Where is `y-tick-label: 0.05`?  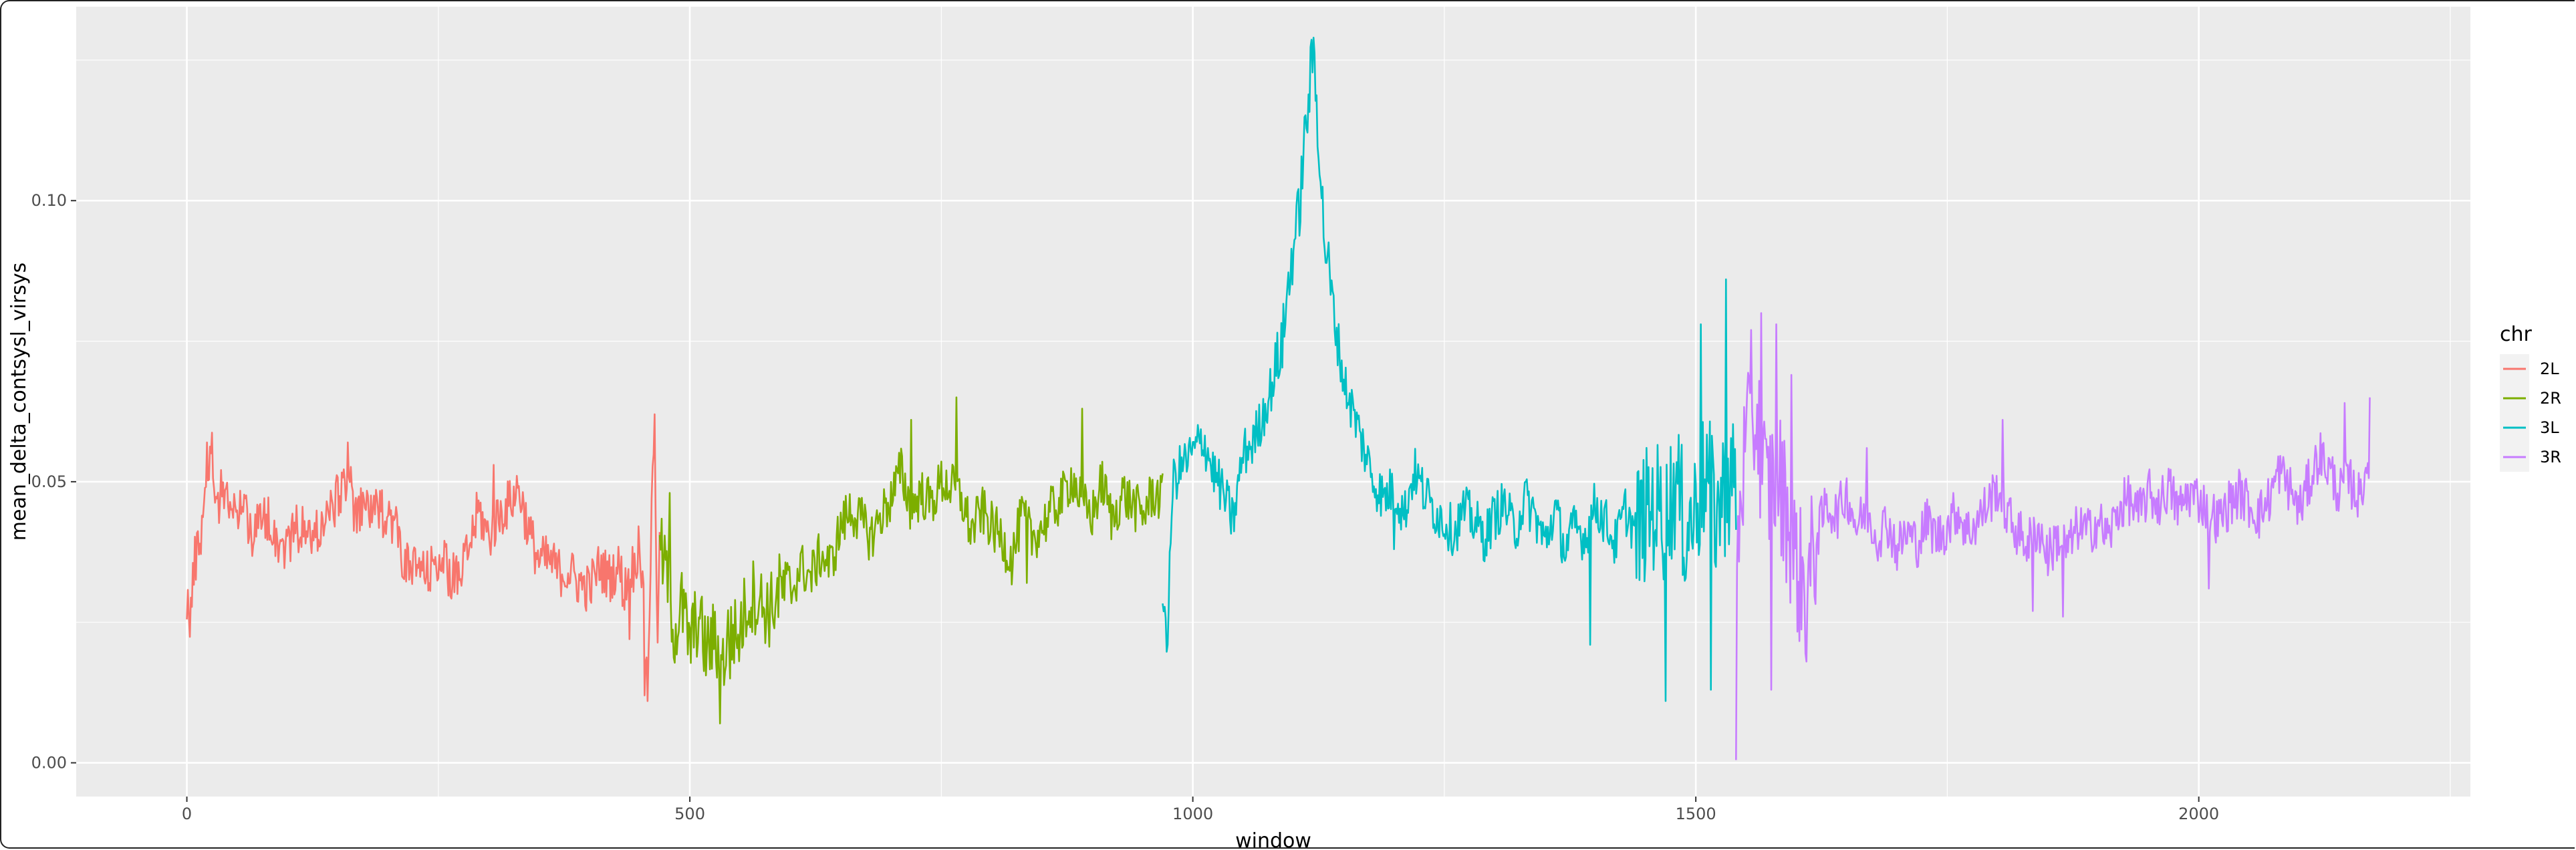
y-tick-label: 0.05 is located at coordinates (49, 482).